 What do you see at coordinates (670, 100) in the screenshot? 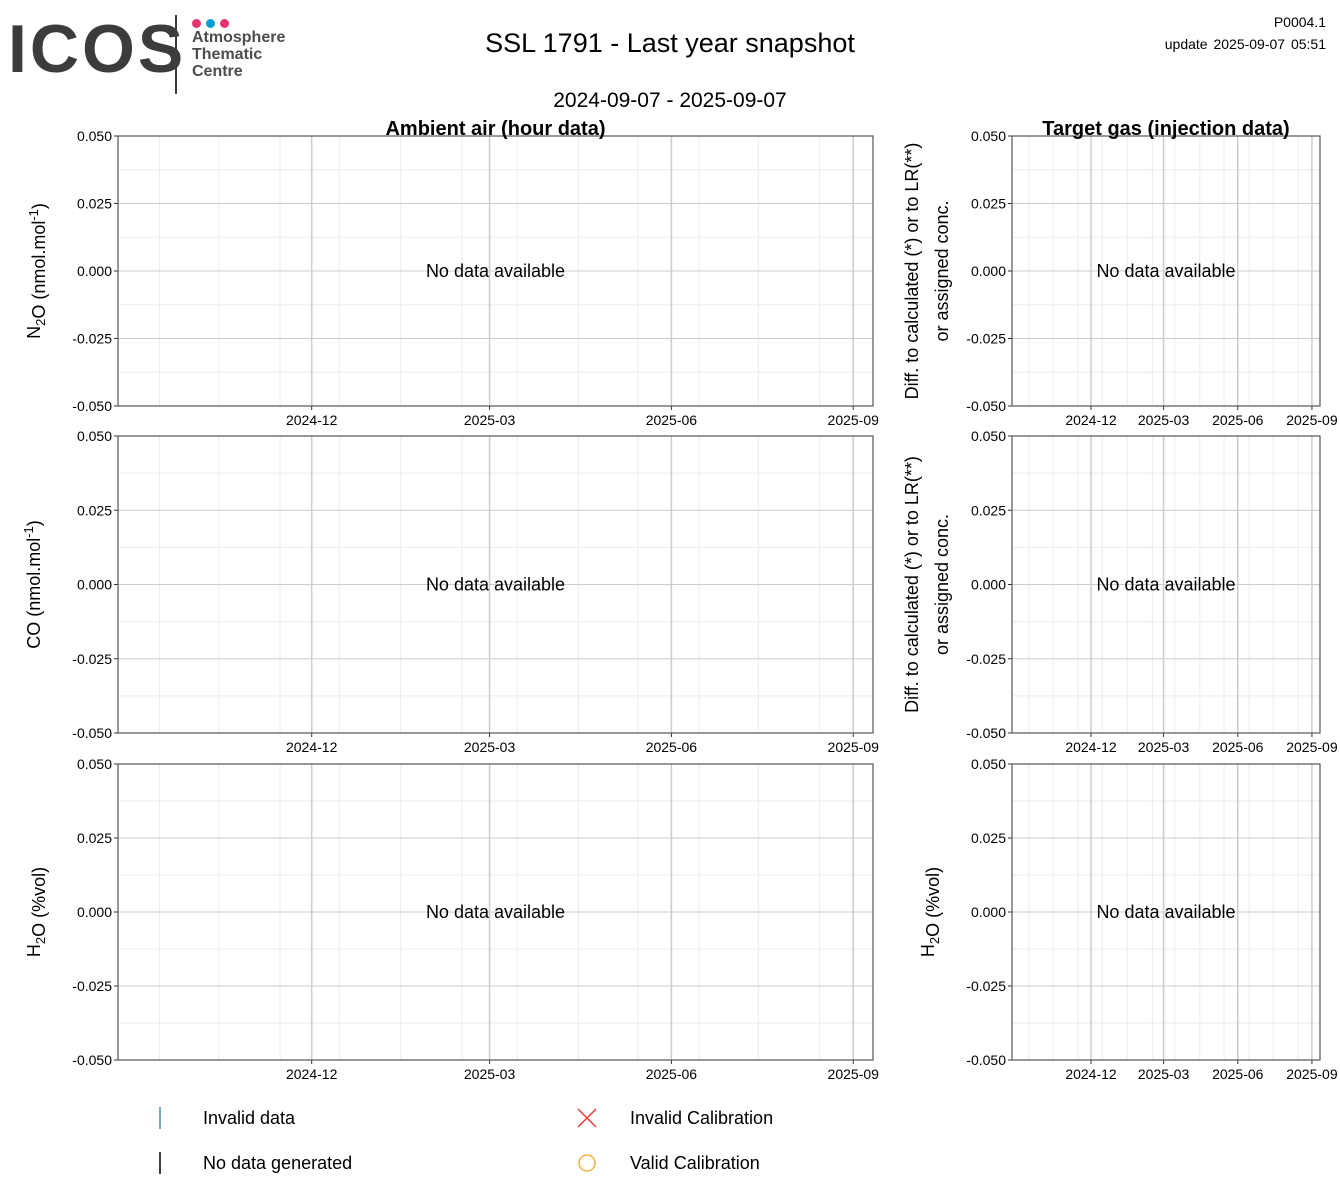
I see `date-range: 2024-09-07 - 2025-09-07` at bounding box center [670, 100].